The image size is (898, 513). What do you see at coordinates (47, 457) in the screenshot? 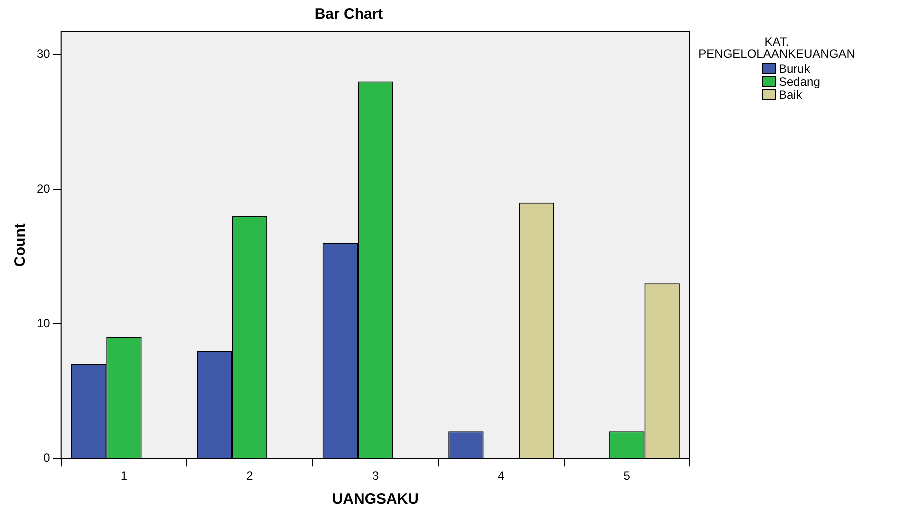
I see `y-tick-label: 0` at bounding box center [47, 457].